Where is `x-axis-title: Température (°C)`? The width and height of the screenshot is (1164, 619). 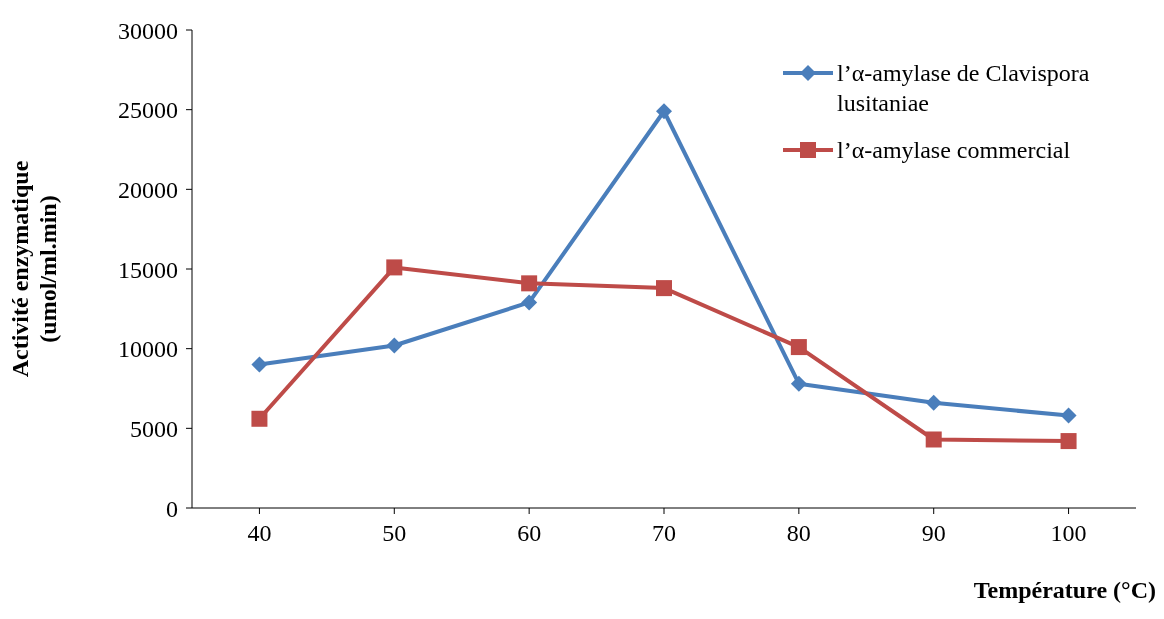
x-axis-title: Température (°C) is located at coordinates (1064, 590).